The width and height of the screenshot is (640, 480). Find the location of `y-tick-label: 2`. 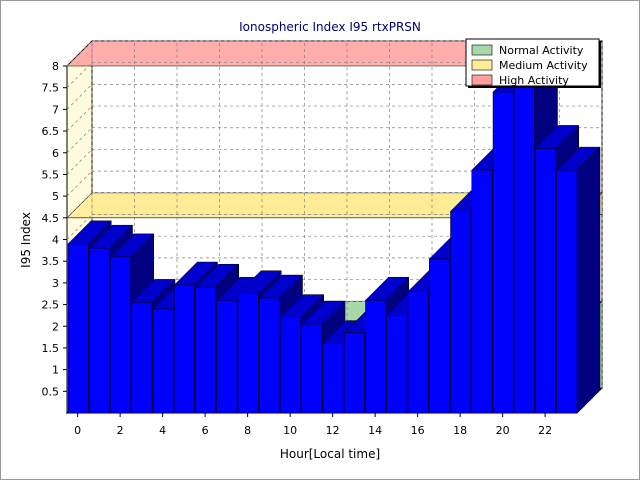

y-tick-label: 2 is located at coordinates (55, 326).